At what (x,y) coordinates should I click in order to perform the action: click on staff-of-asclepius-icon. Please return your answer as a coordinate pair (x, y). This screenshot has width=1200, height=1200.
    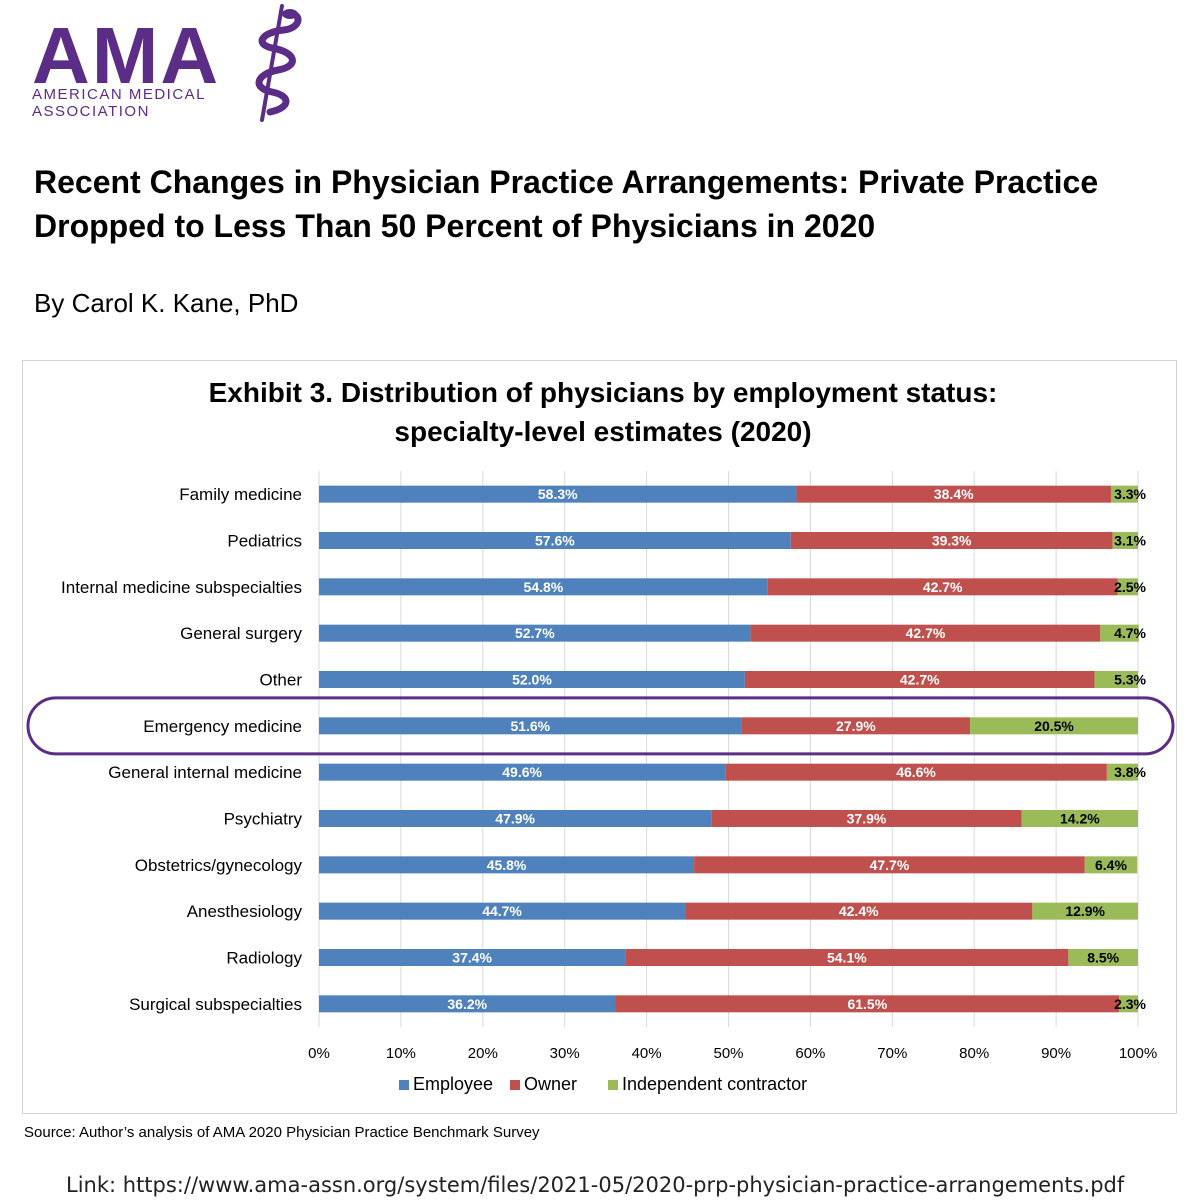
    Looking at the image, I should click on (278, 63).